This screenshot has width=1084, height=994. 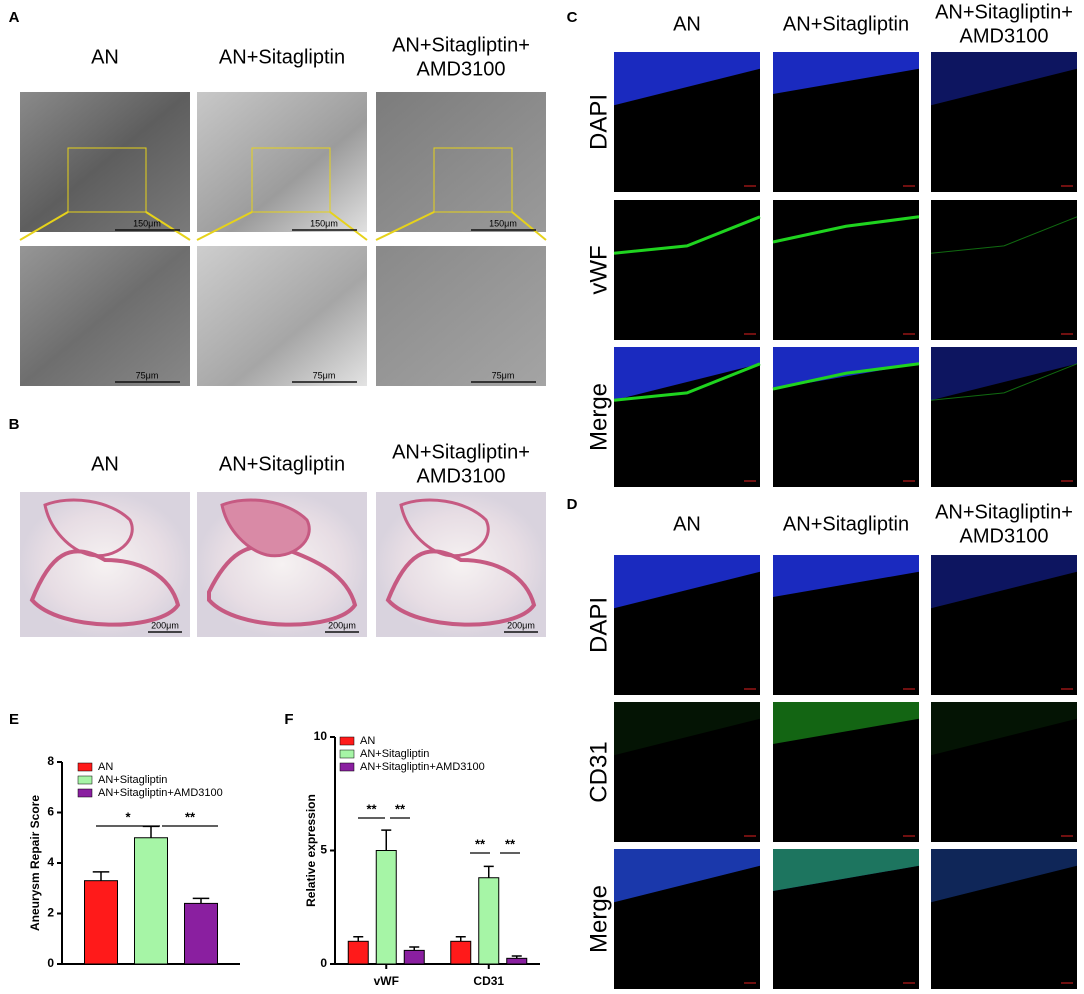 I want to click on column-header: AN, so click(x=105, y=464).